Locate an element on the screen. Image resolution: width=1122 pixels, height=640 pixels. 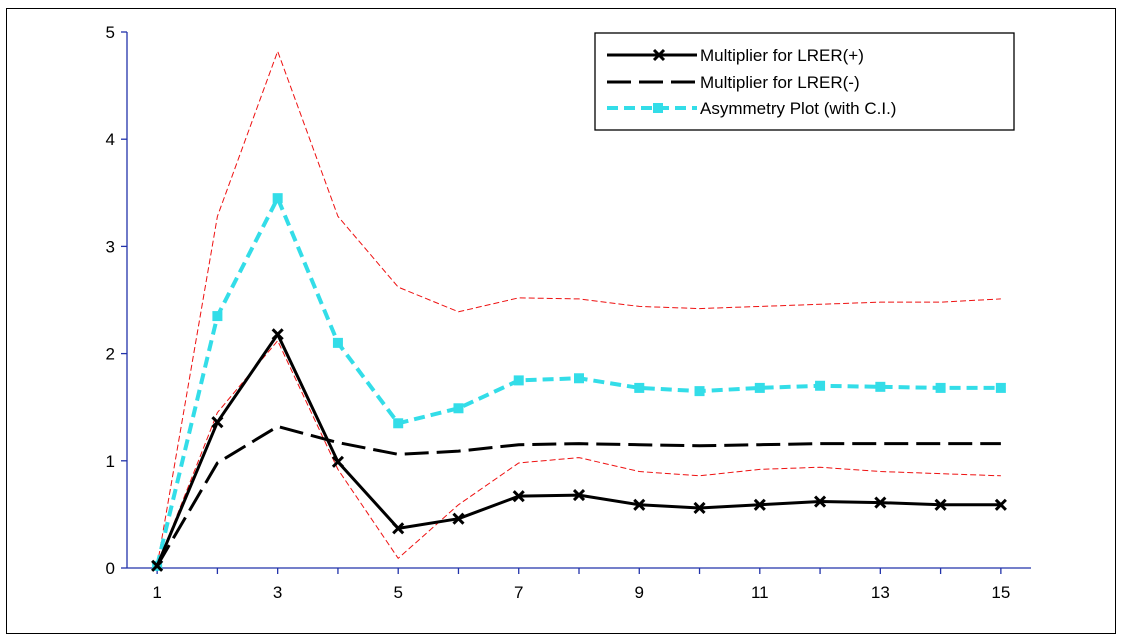
x-tick-label: 5 is located at coordinates (397, 592).